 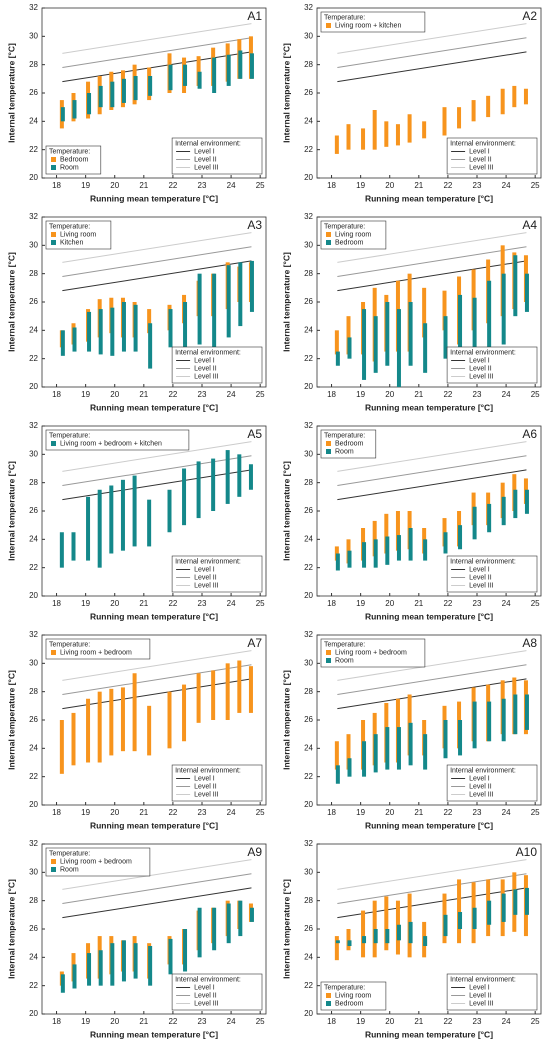 I want to click on panel-title: A7, so click(x=254, y=643).